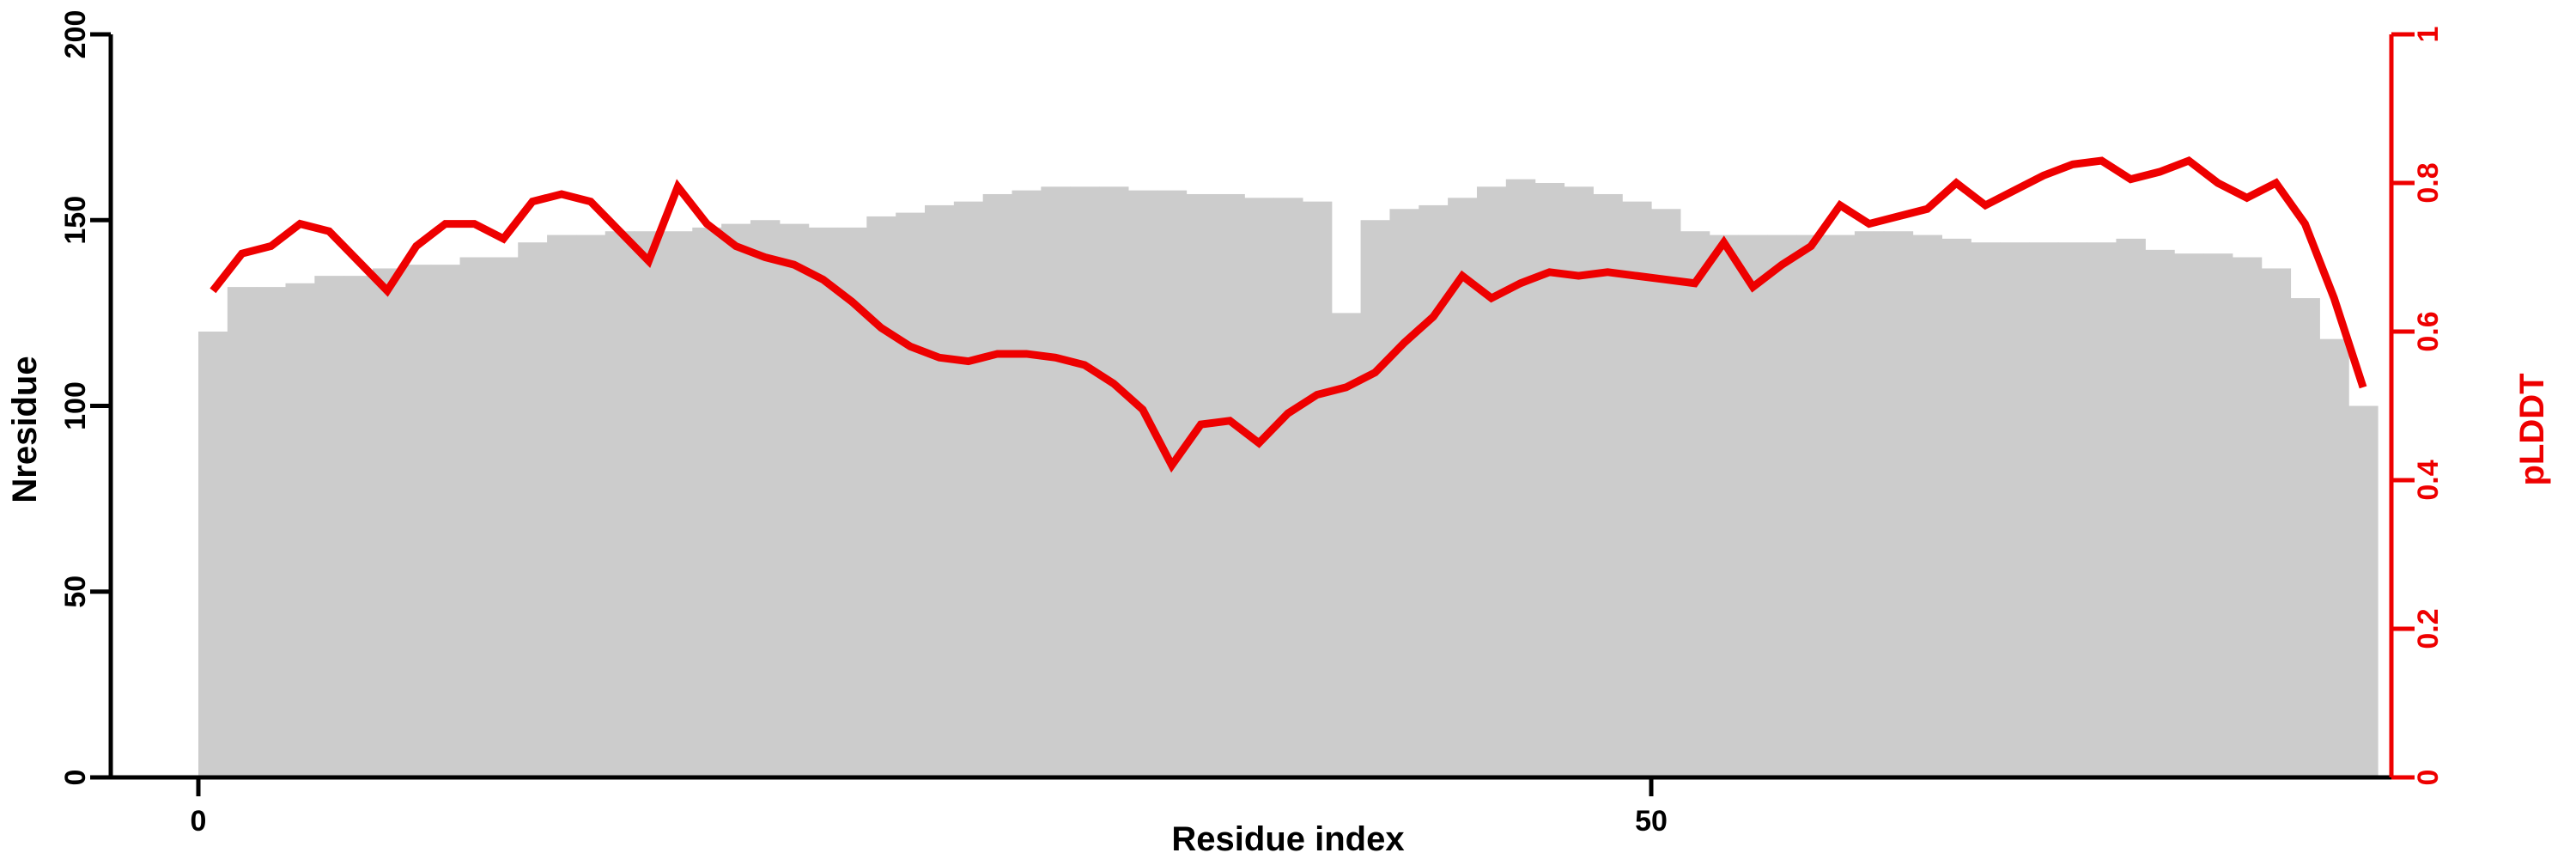  I want to click on y-axis-right-tick-label: 1, so click(2428, 35).